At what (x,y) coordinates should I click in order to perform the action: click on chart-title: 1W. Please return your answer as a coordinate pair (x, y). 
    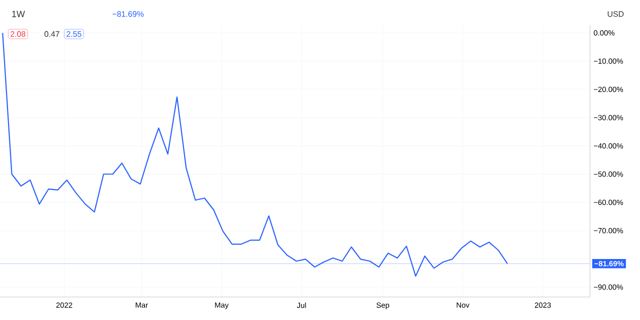
    Looking at the image, I should click on (18, 14).